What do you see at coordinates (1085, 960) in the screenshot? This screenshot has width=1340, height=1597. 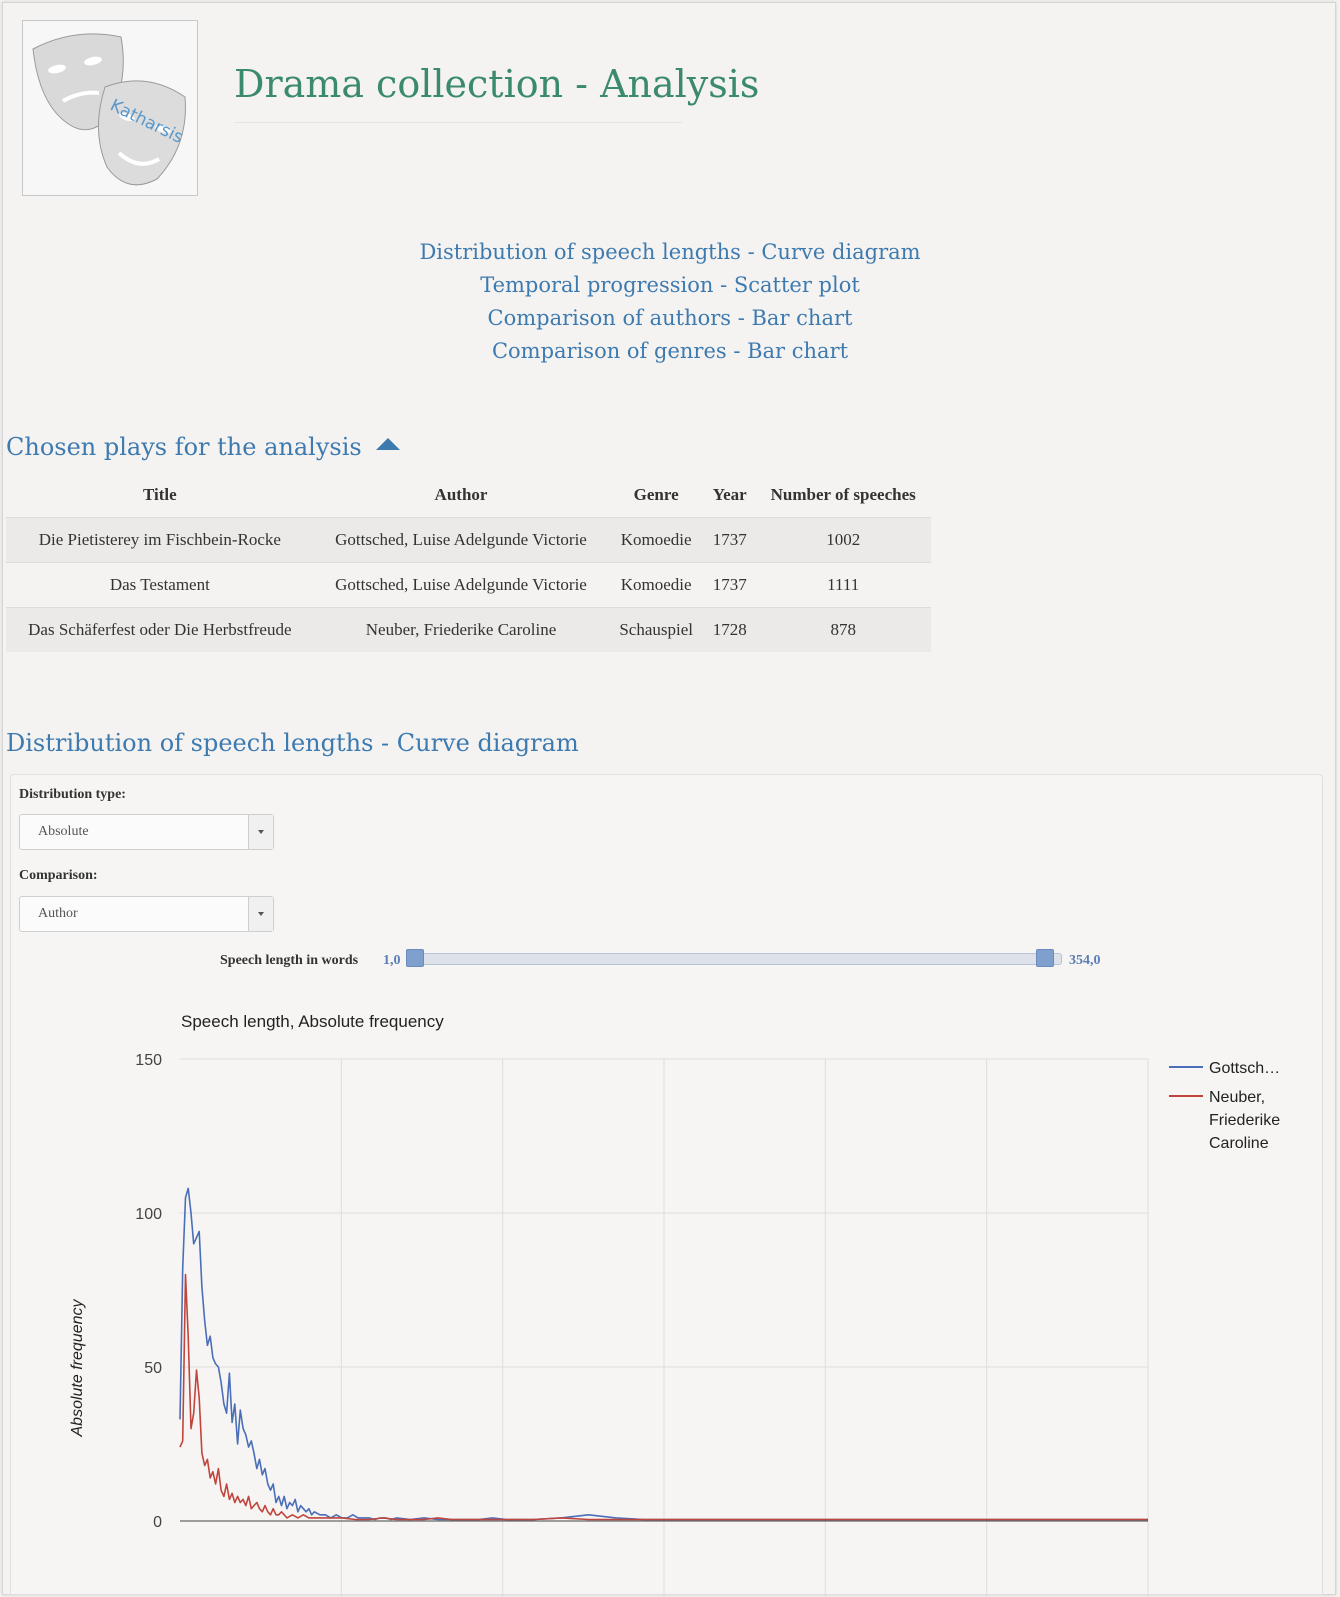 I see `slider-max-value: 354,0` at bounding box center [1085, 960].